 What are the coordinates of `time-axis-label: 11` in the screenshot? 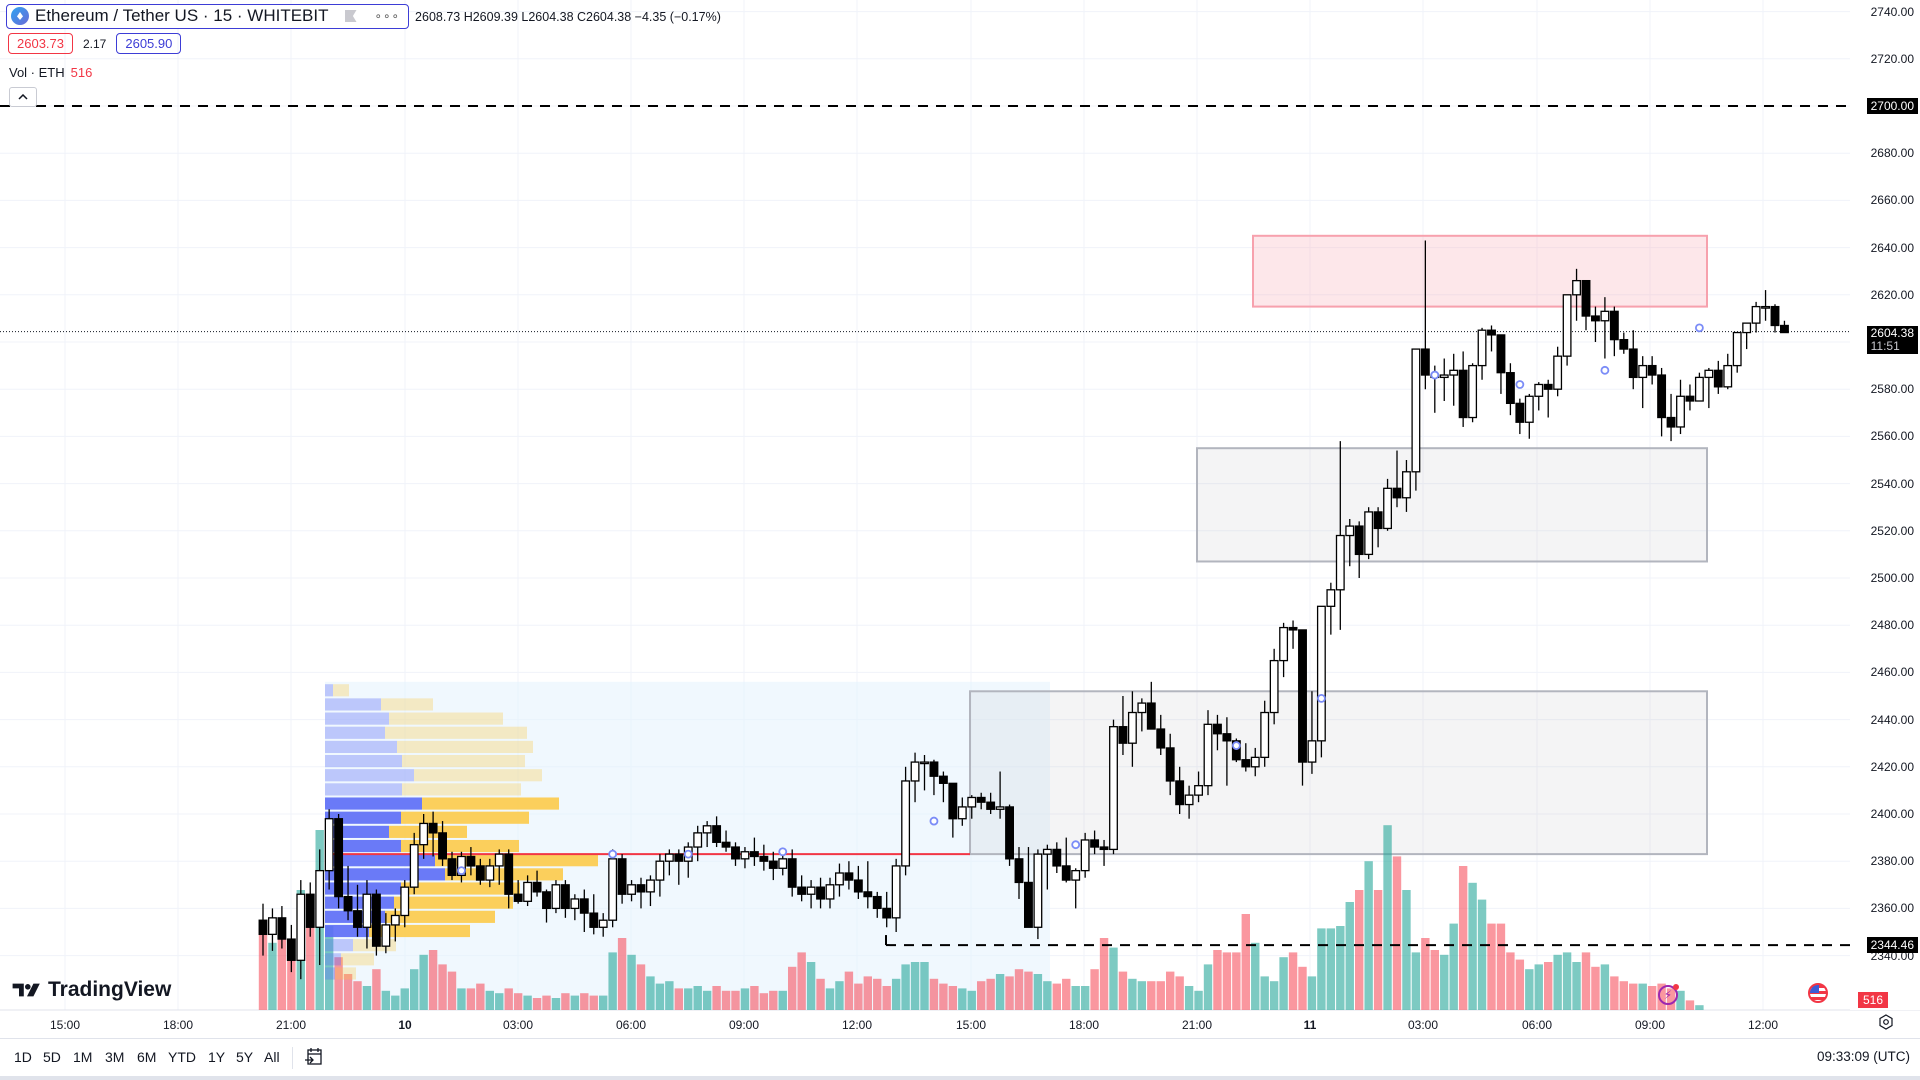 It's located at (1310, 1025).